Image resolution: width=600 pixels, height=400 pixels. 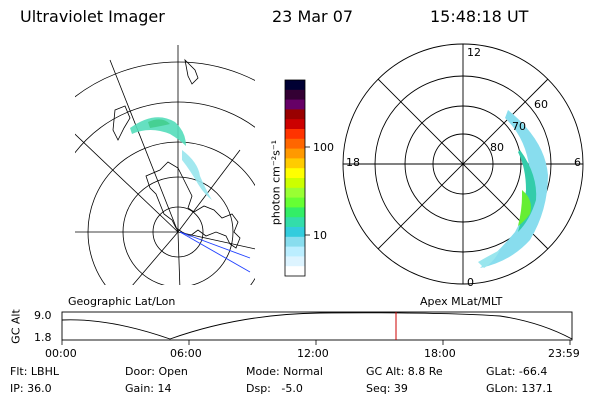 I want to click on altitude-curve, so click(x=317, y=326).